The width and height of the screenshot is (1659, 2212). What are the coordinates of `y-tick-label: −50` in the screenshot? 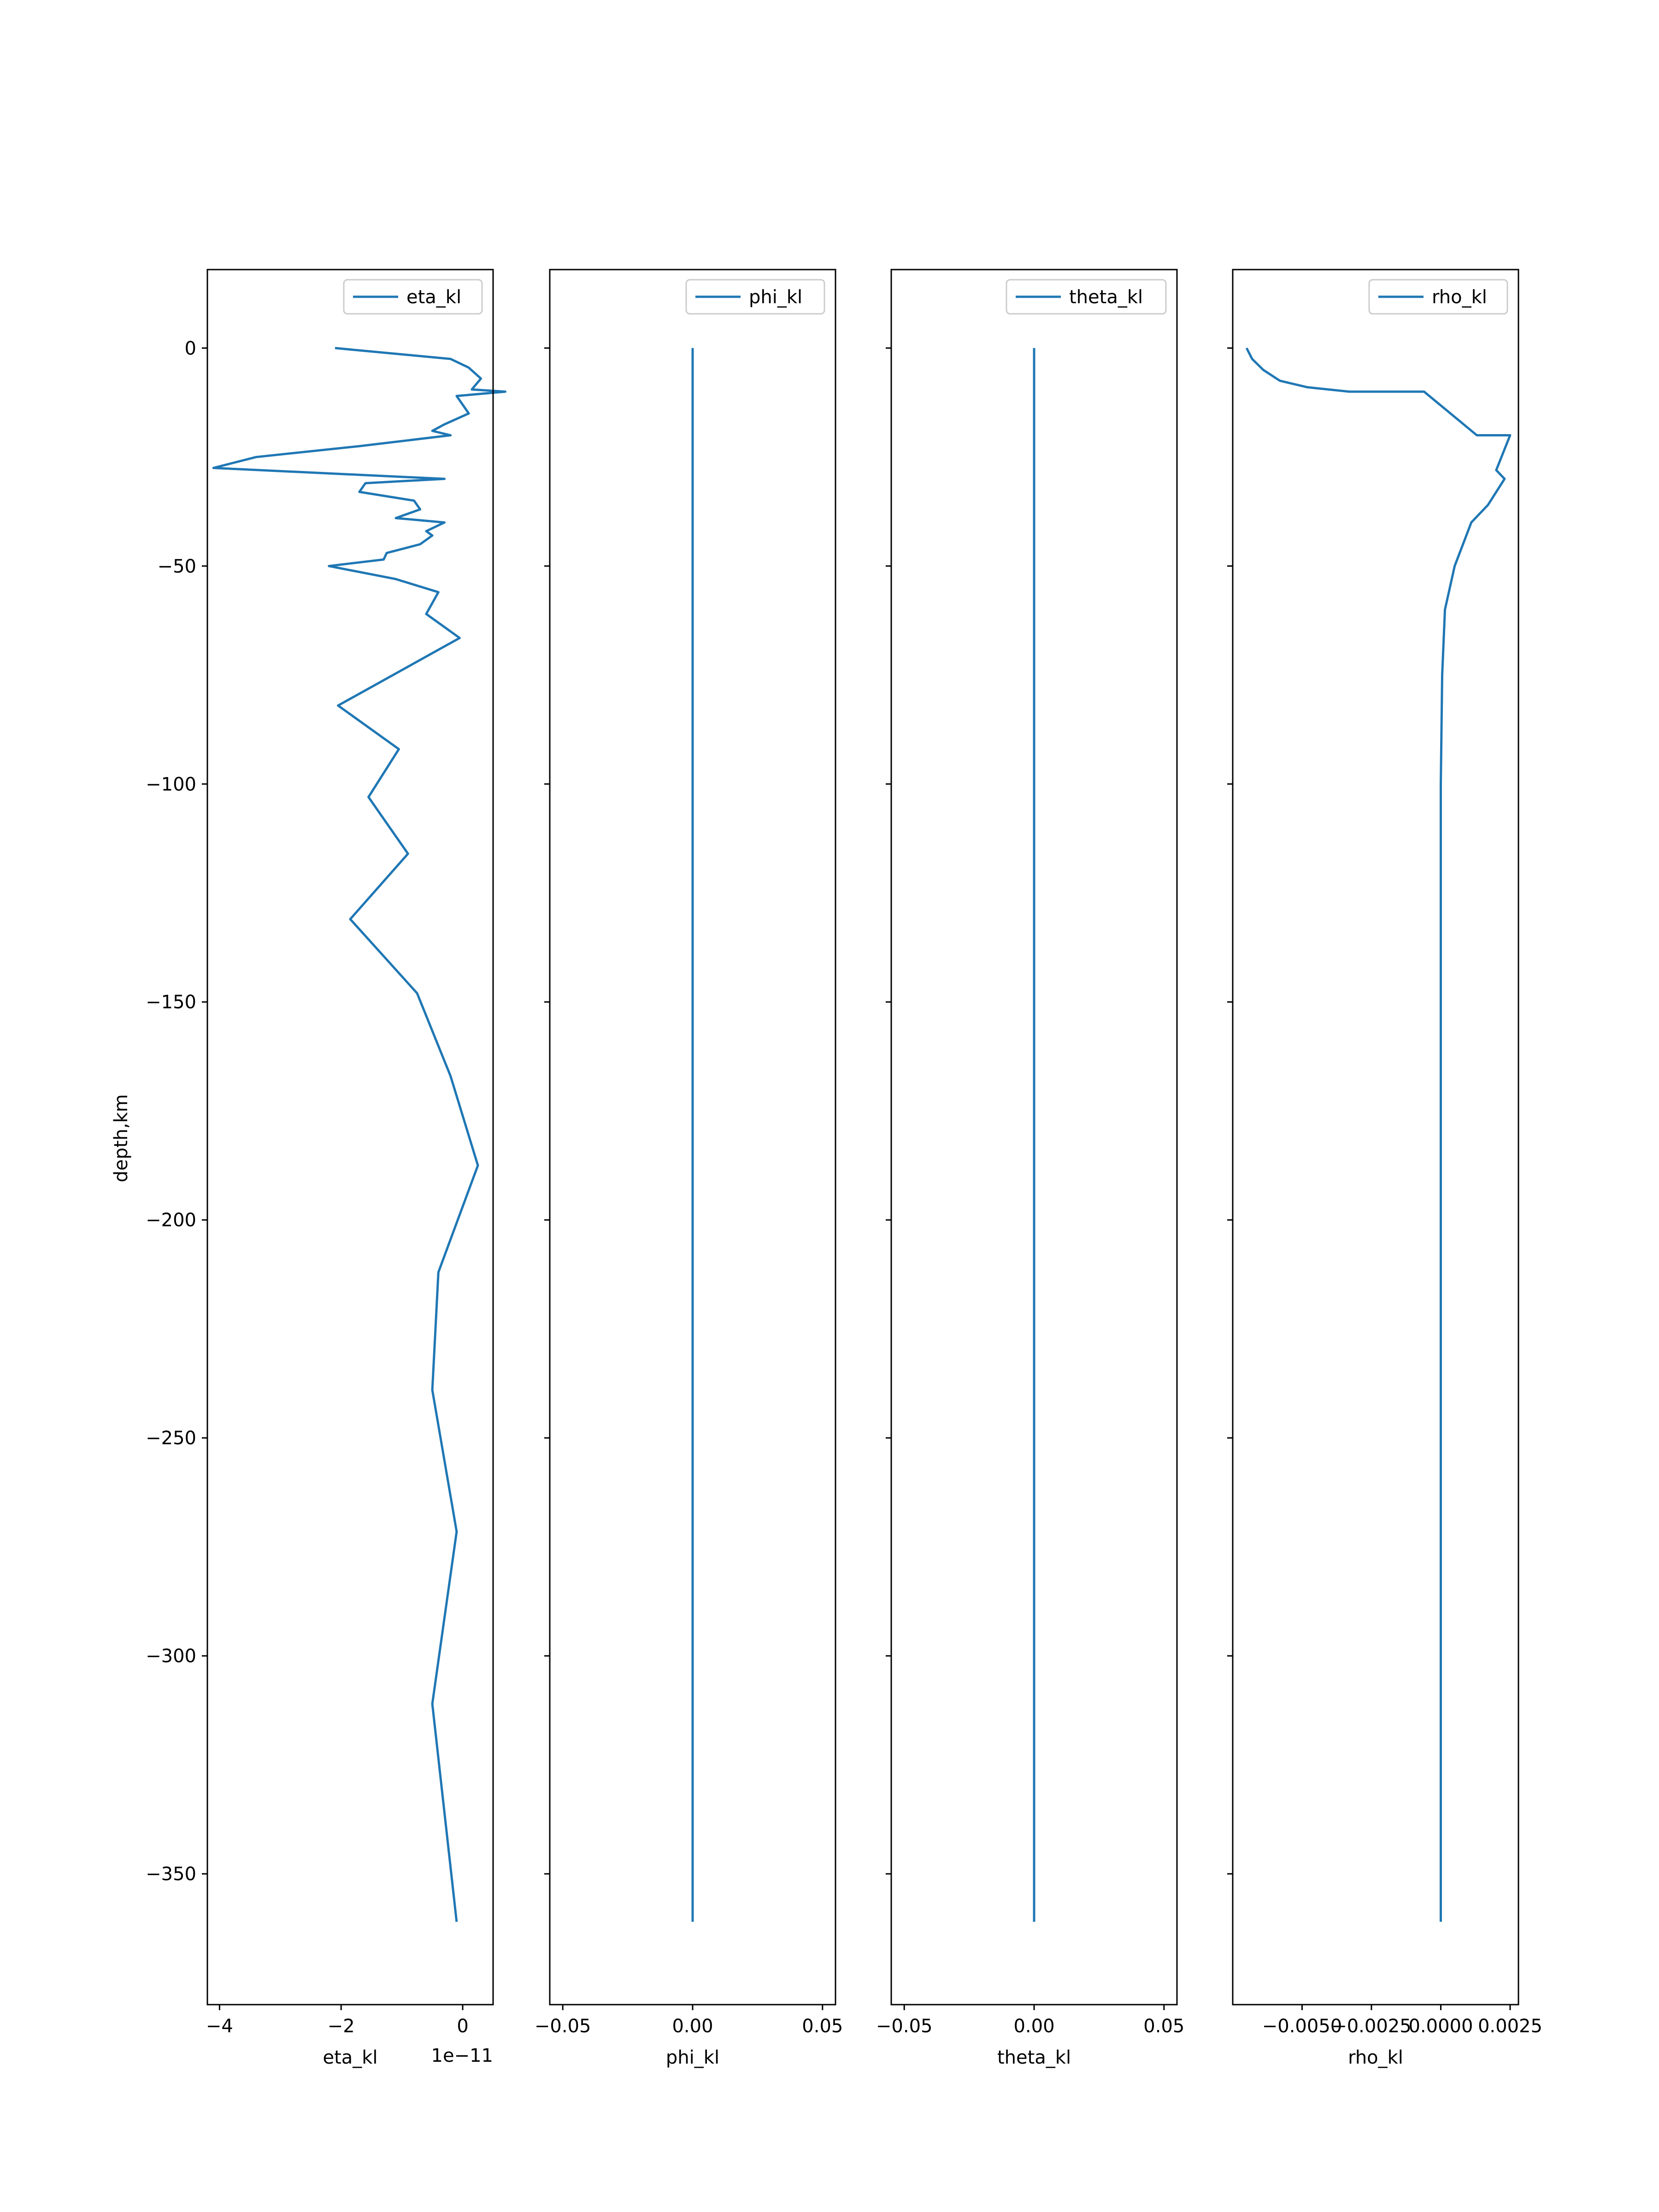 It's located at (177, 566).